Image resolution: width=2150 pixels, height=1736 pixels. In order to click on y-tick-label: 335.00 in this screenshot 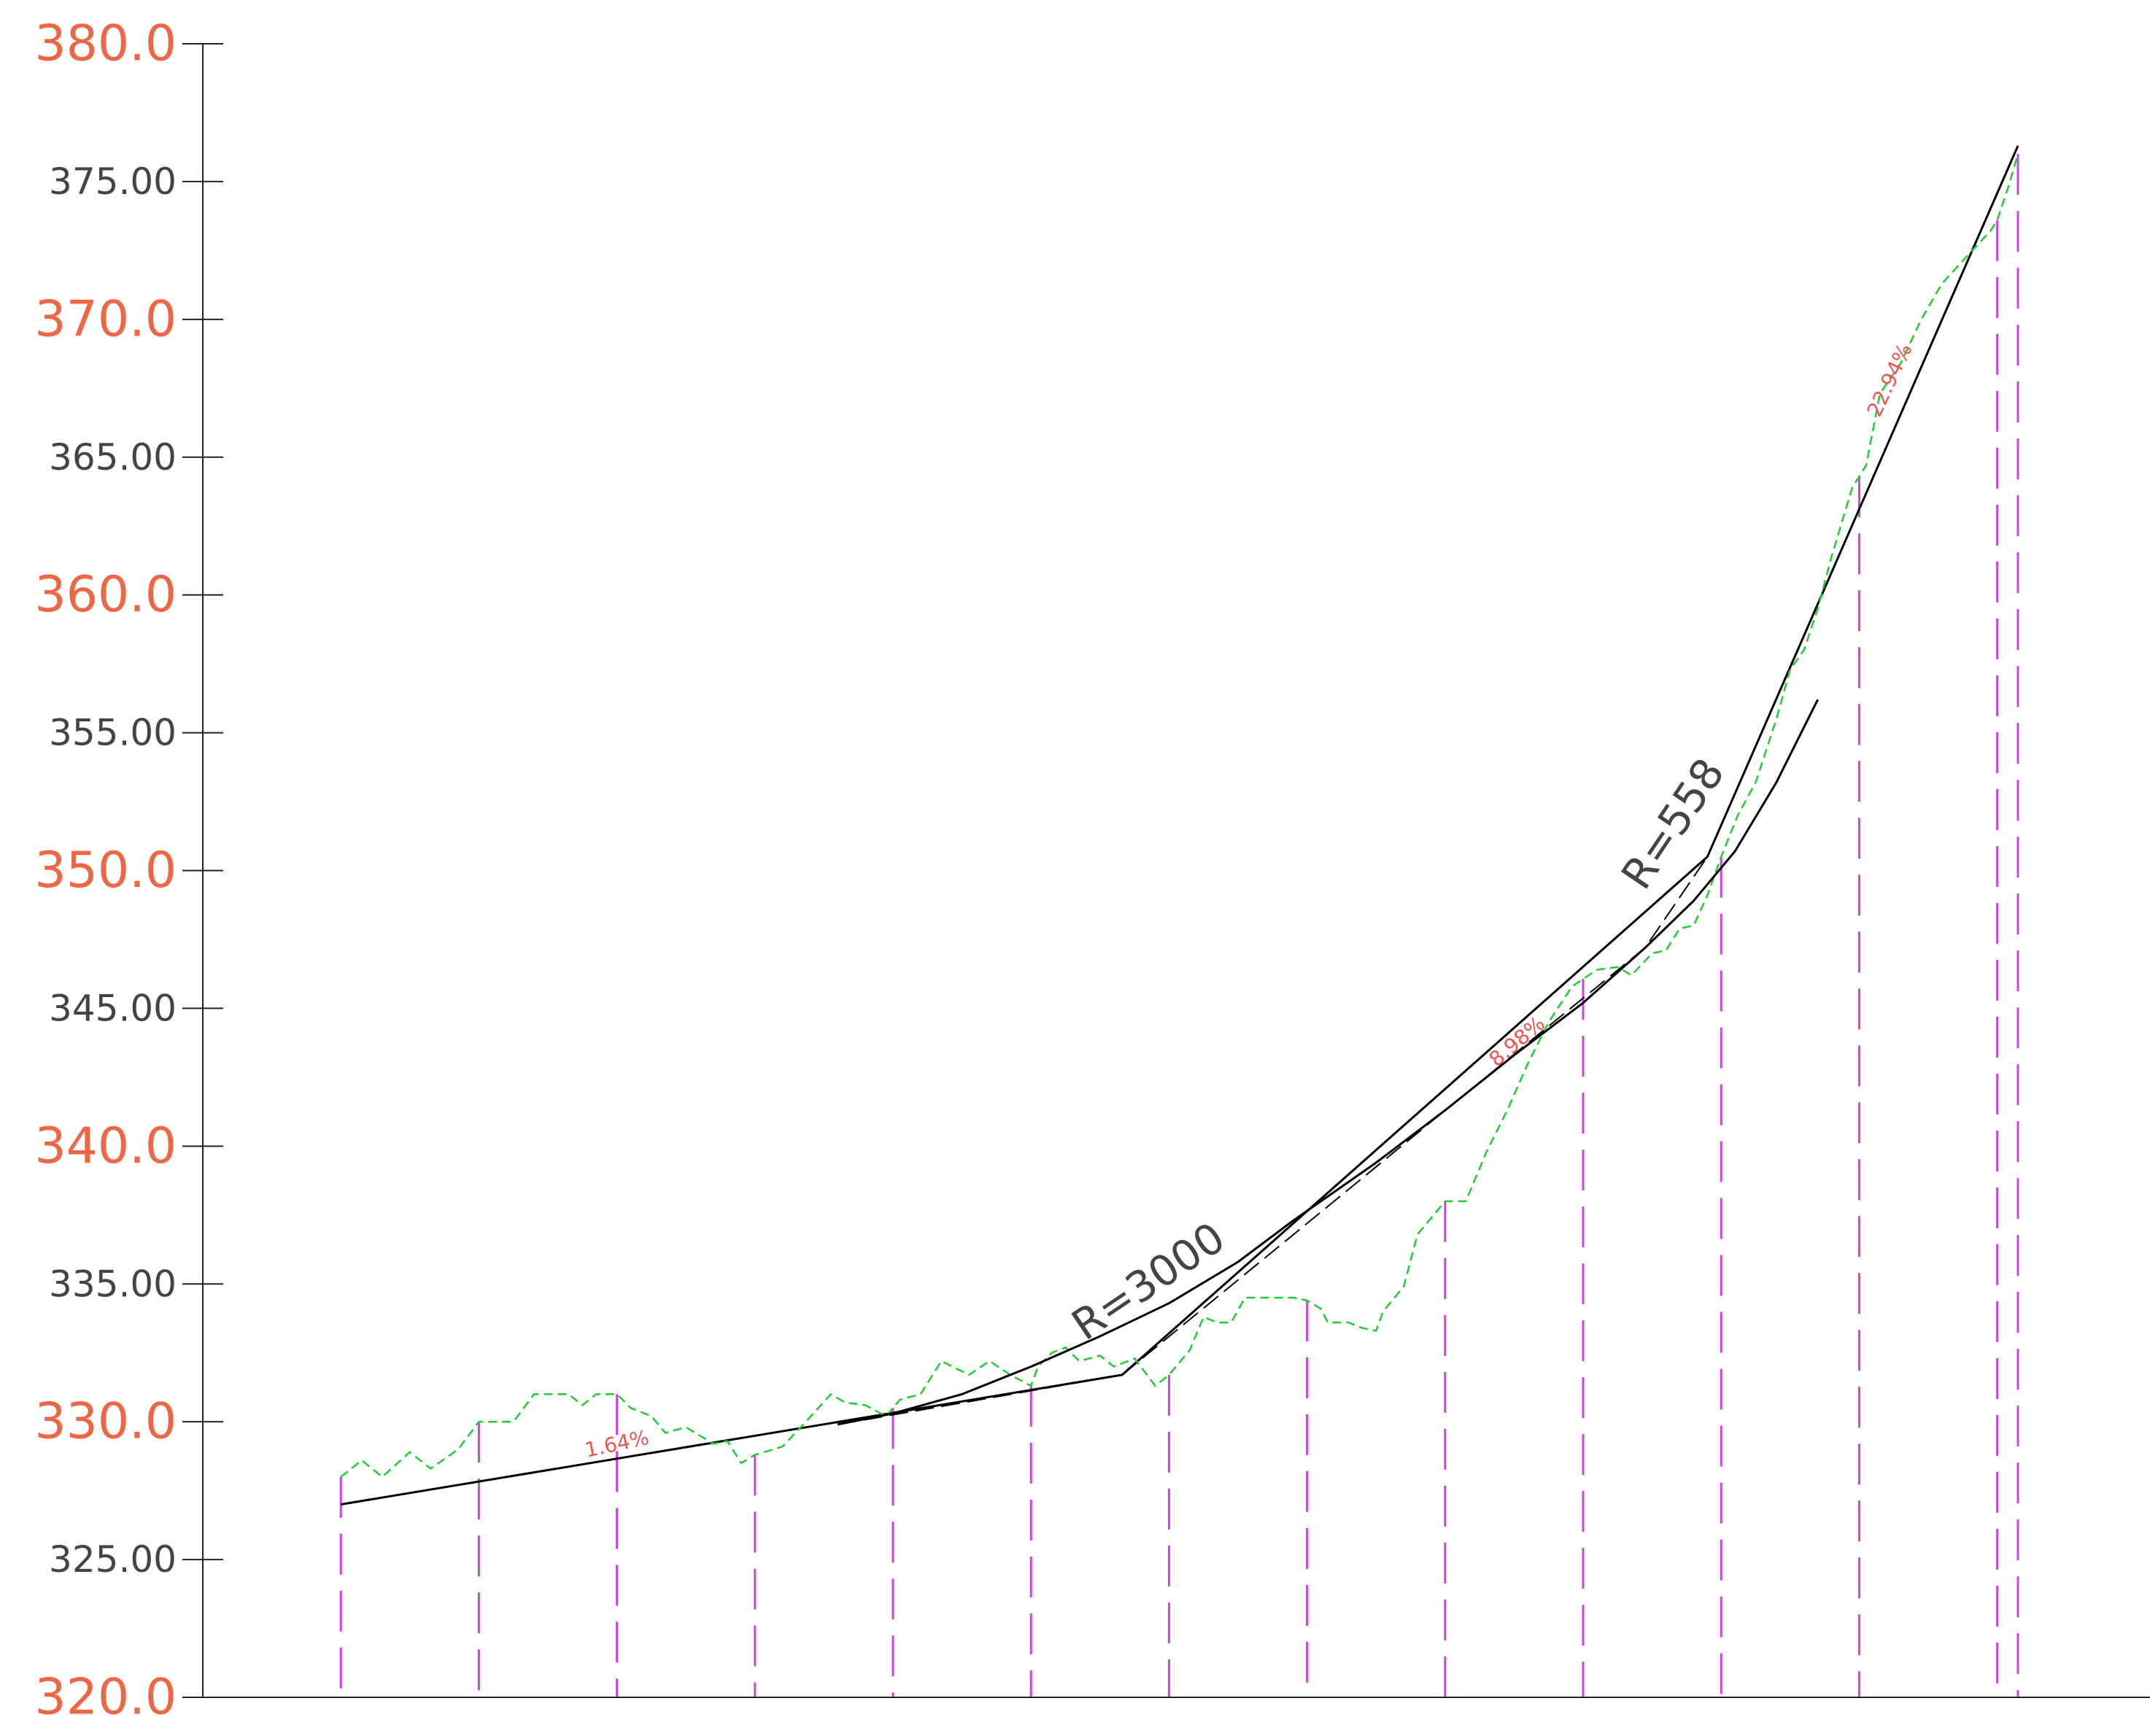, I will do `click(113, 1284)`.